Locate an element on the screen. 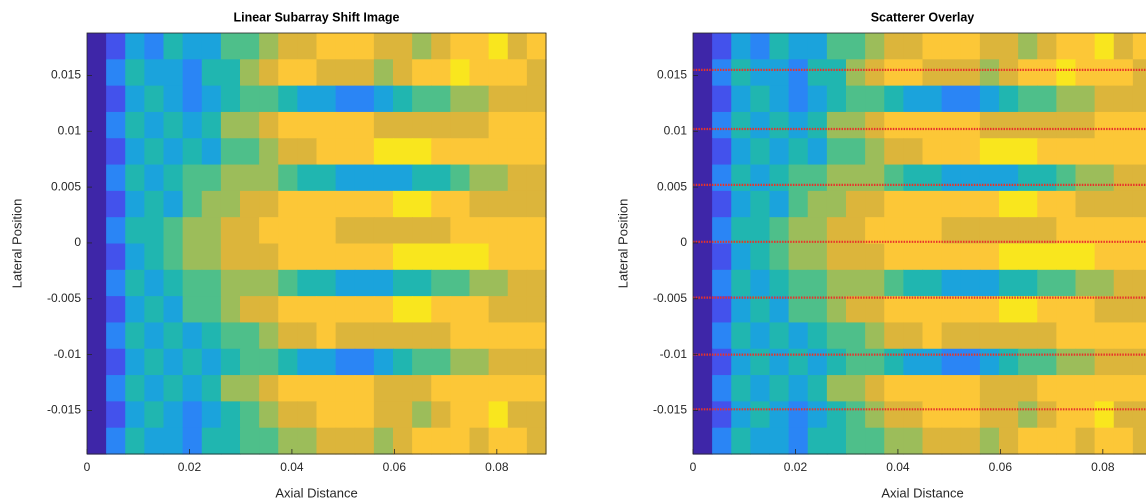 The image size is (1146, 504). x-axis-label: Axial Distance is located at coordinates (316, 492).